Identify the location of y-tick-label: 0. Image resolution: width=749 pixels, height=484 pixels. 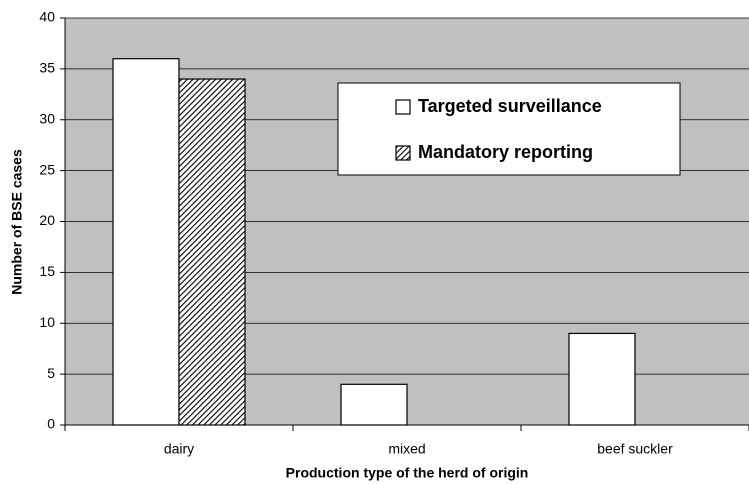
(51, 424).